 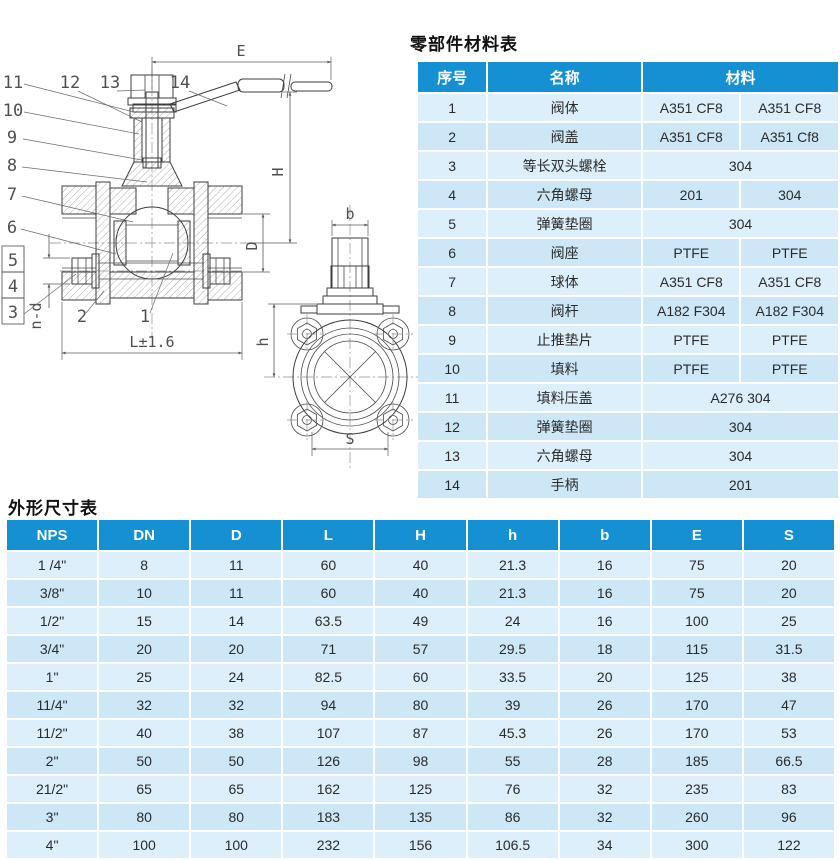 What do you see at coordinates (452, 310) in the screenshot?
I see `materials-cell-no: 8` at bounding box center [452, 310].